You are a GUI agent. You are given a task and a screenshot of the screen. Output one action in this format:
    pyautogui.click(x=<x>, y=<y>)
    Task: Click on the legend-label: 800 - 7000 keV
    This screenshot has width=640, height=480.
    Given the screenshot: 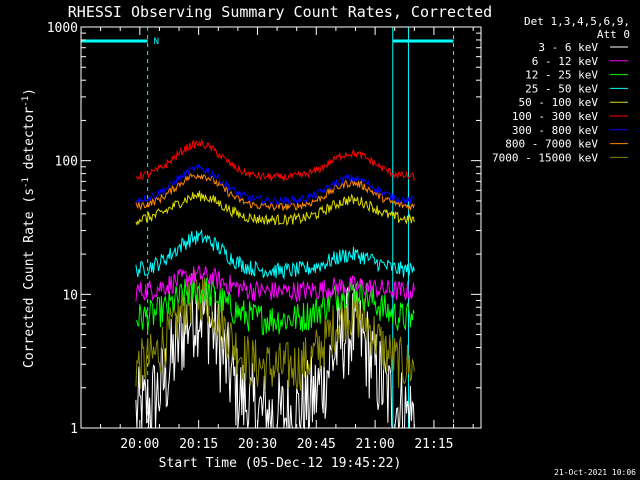 What is the action you would take?
    pyautogui.click(x=551, y=144)
    